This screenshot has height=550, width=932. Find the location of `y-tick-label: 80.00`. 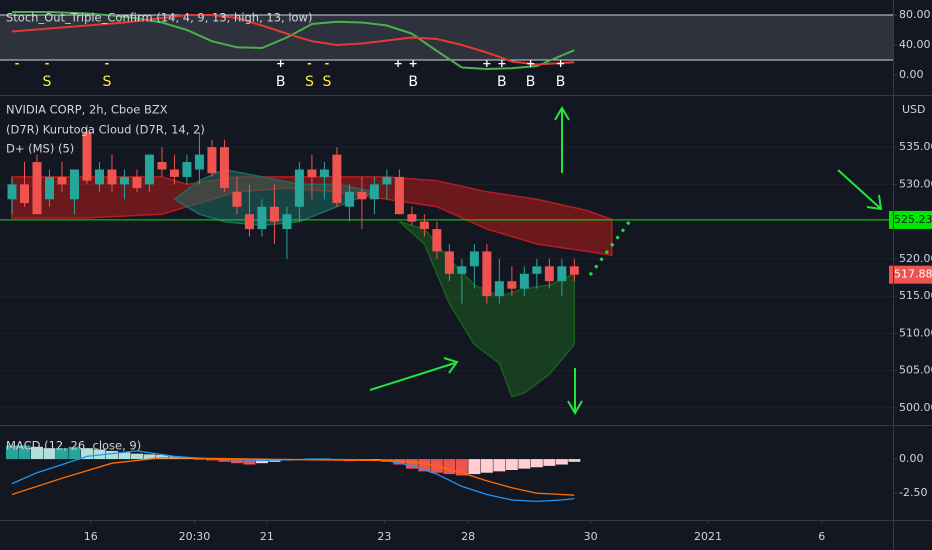

y-tick-label: 80.00 is located at coordinates (915, 14).